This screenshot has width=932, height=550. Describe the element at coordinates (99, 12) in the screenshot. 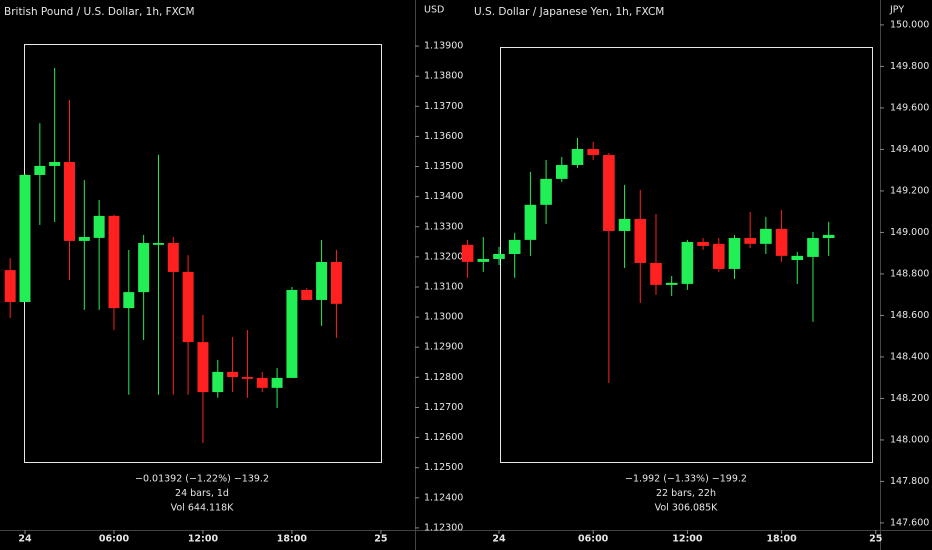

I see `panel-title: British Pound / U.S. Dollar, 1h, FXCM` at that location.